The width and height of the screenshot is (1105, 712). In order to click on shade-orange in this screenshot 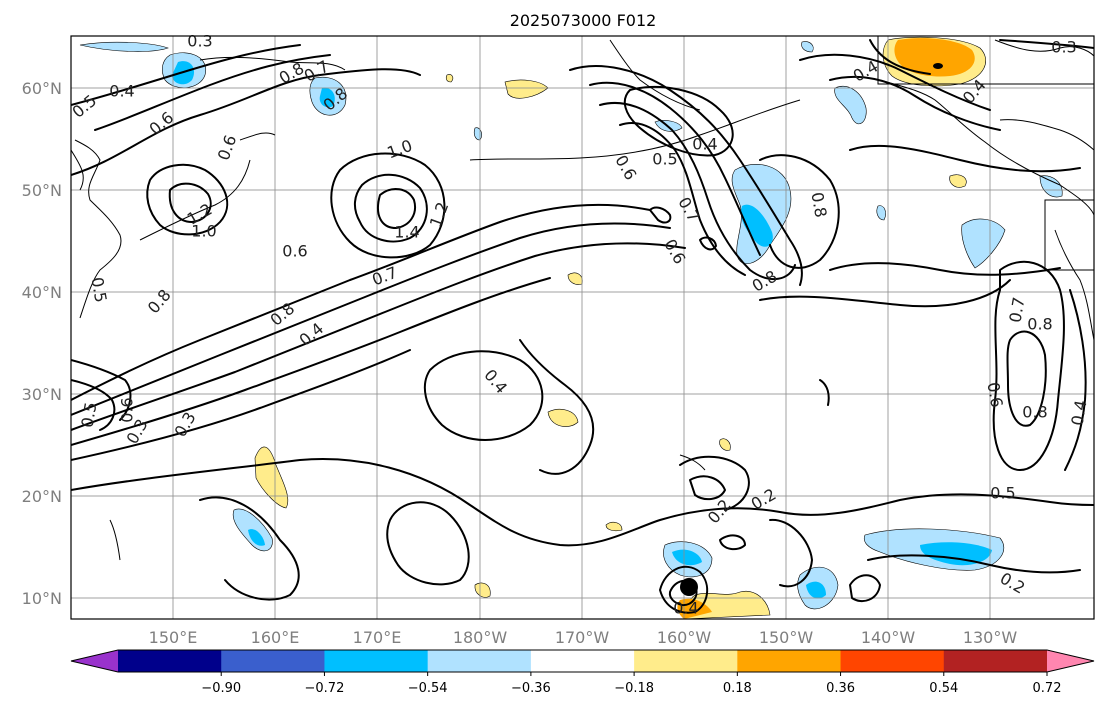, I will do `click(934, 57)`.